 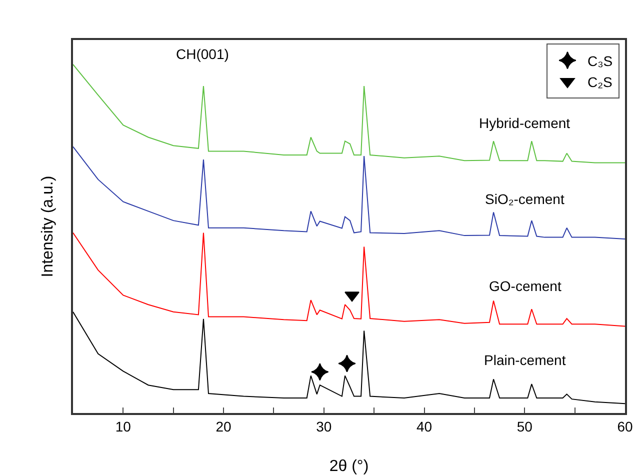 What do you see at coordinates (324, 426) in the screenshot?
I see `x-tick-label: 30` at bounding box center [324, 426].